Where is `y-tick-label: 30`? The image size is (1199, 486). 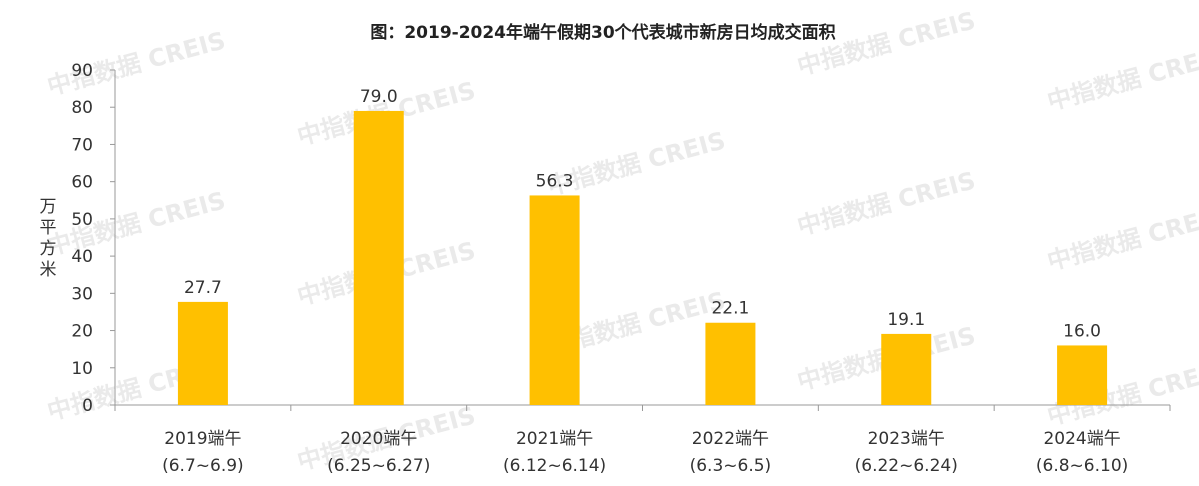 y-tick-label: 30 is located at coordinates (82, 294).